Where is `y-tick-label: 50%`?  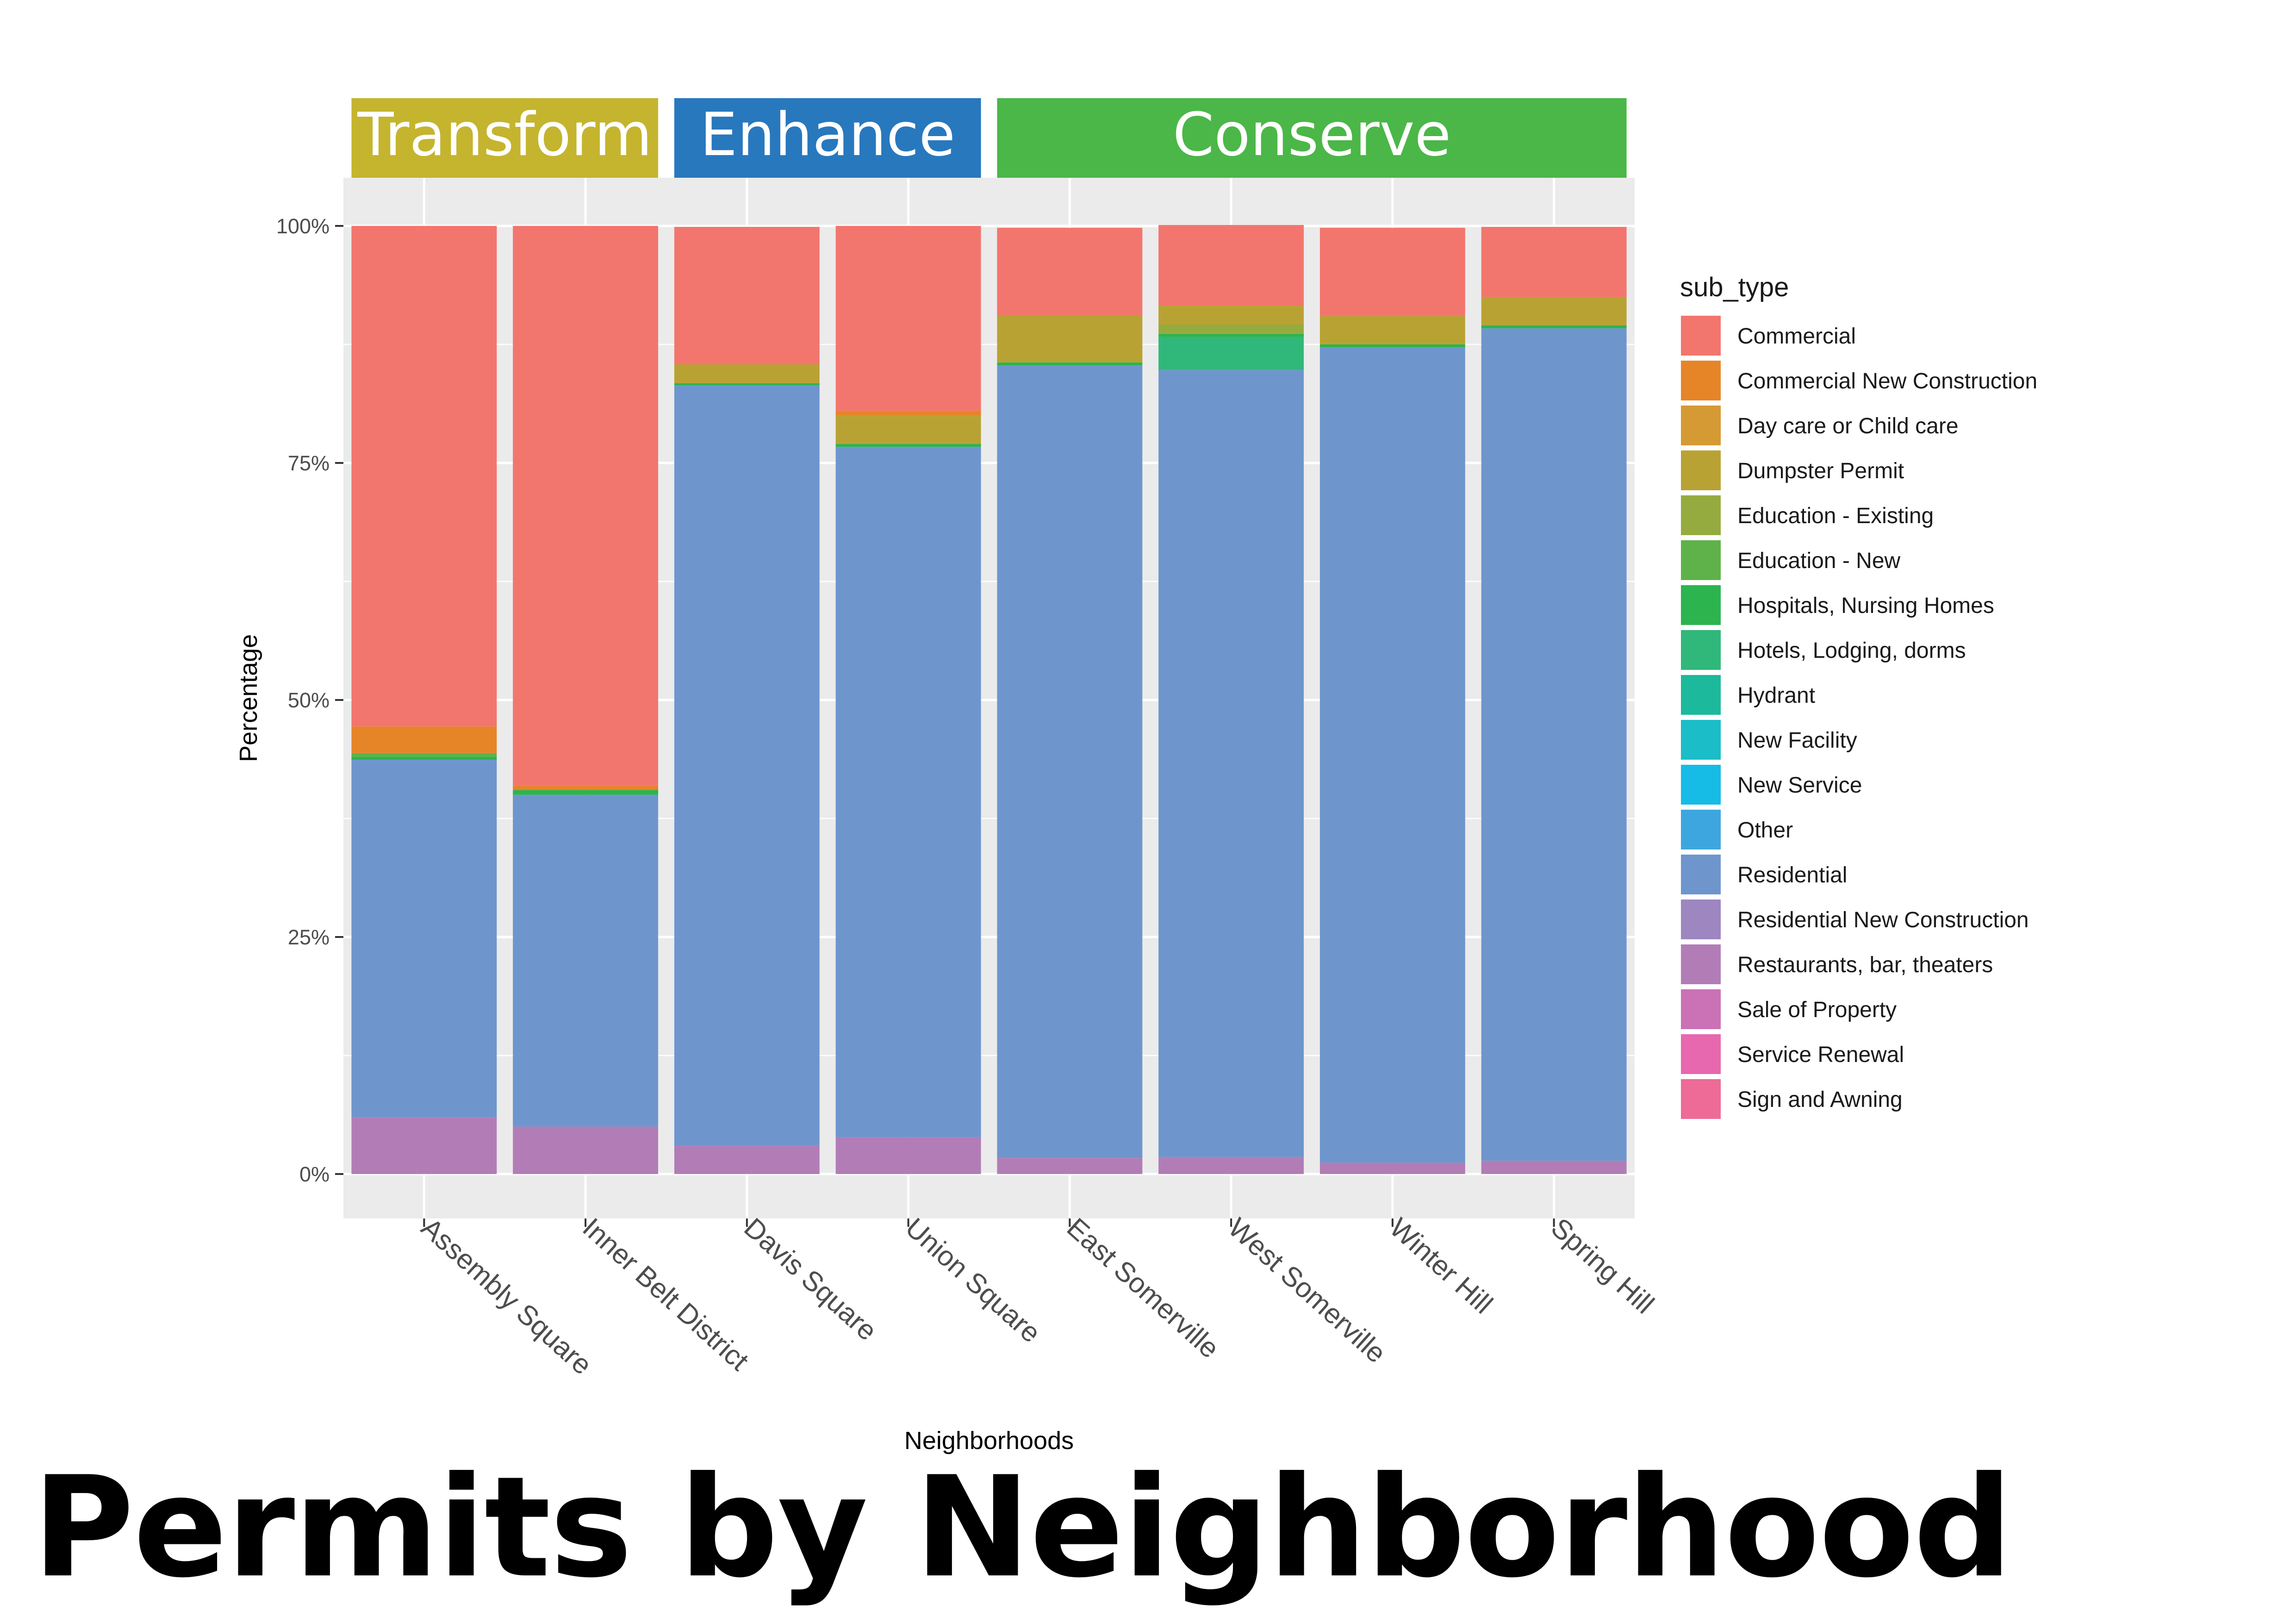 y-tick-label: 50% is located at coordinates (309, 700).